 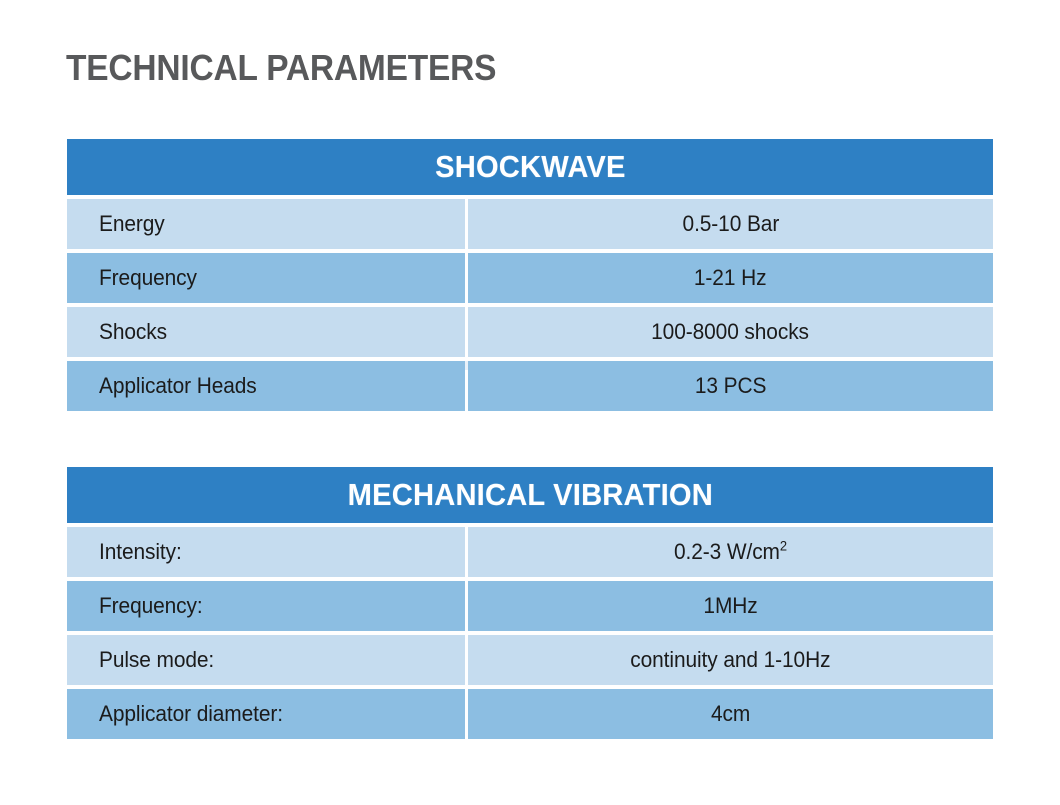 What do you see at coordinates (151, 605) in the screenshot?
I see `row-label-text: Frequency:` at bounding box center [151, 605].